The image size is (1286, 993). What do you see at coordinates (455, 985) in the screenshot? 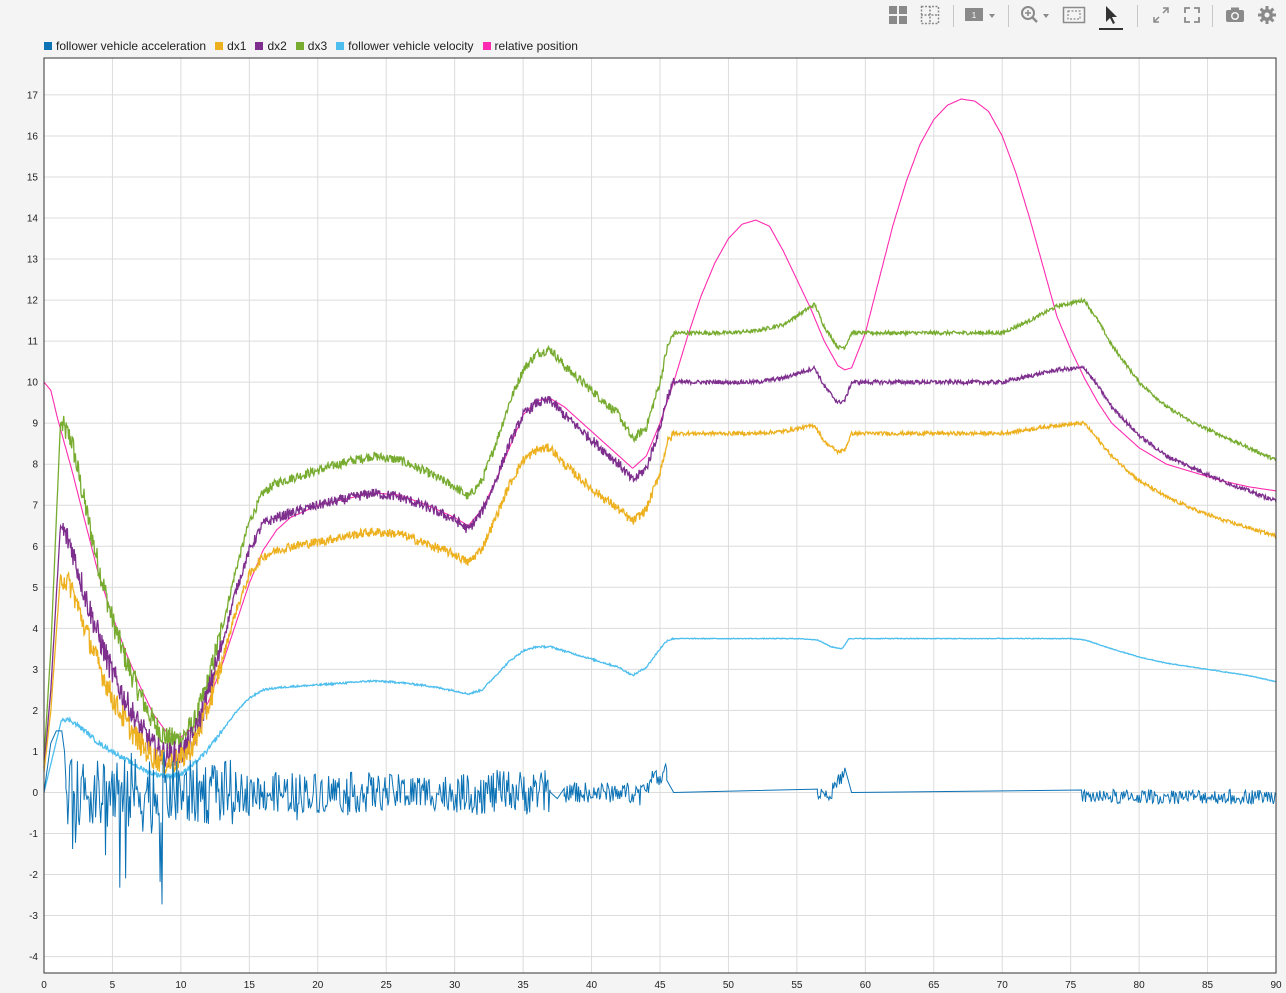
I see `x-tick-label: 30` at bounding box center [455, 985].